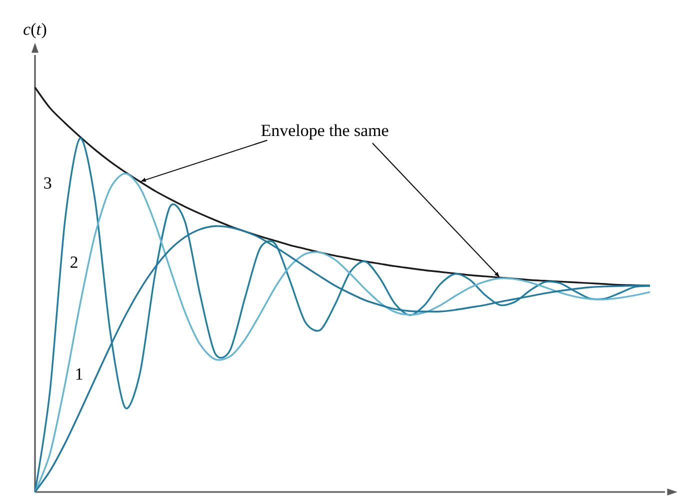 The height and width of the screenshot is (498, 677). What do you see at coordinates (35, 30) in the screenshot?
I see `y-axis-title: c(t)` at bounding box center [35, 30].